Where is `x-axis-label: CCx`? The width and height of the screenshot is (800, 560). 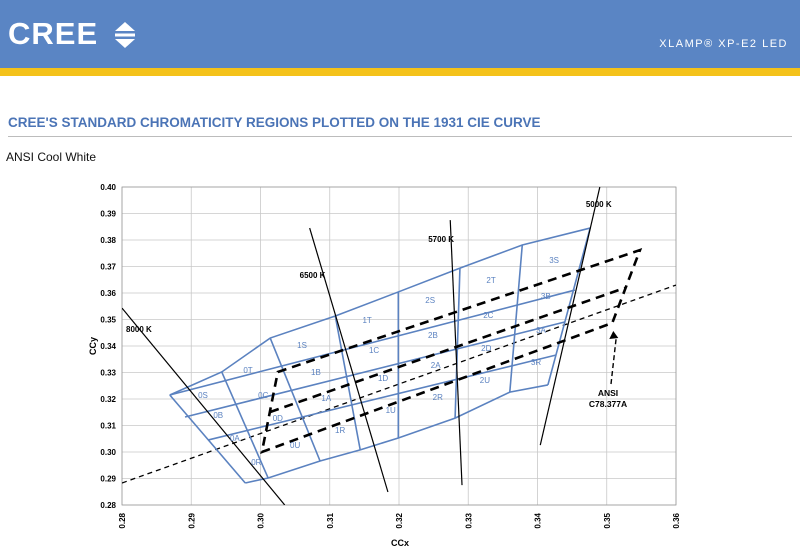 x-axis-label: CCx is located at coordinates (400, 543).